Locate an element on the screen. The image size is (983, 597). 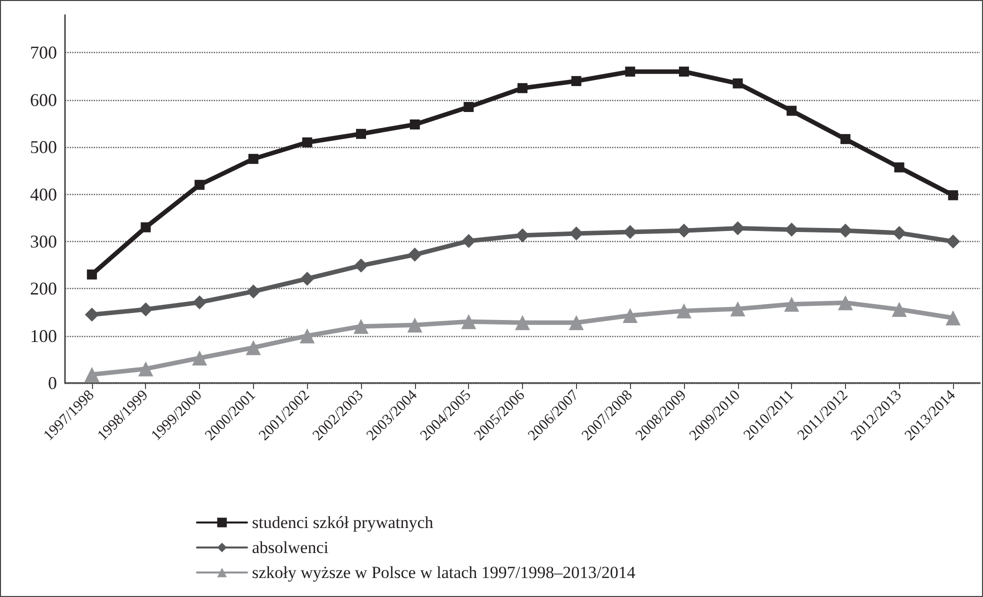
y-tick-label: 600 is located at coordinates (43, 100).